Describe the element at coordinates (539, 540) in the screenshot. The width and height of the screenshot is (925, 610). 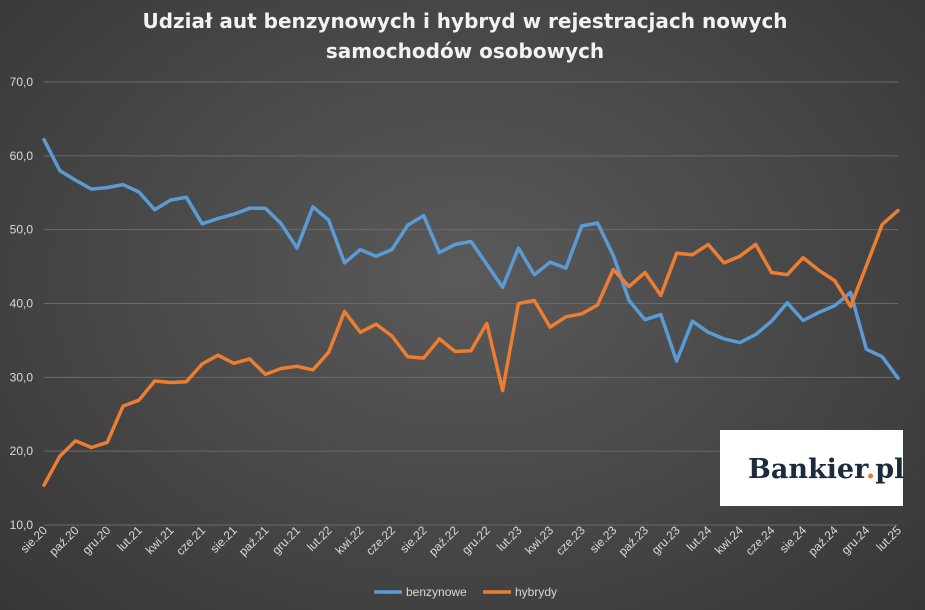
I see `x-tick-label: kwi.23` at that location.